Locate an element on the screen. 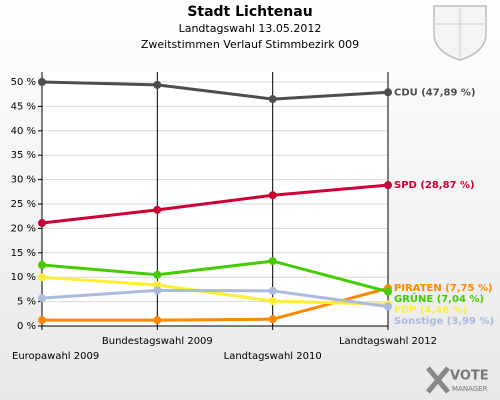  y-tick-label: 10 % is located at coordinates (23, 277).